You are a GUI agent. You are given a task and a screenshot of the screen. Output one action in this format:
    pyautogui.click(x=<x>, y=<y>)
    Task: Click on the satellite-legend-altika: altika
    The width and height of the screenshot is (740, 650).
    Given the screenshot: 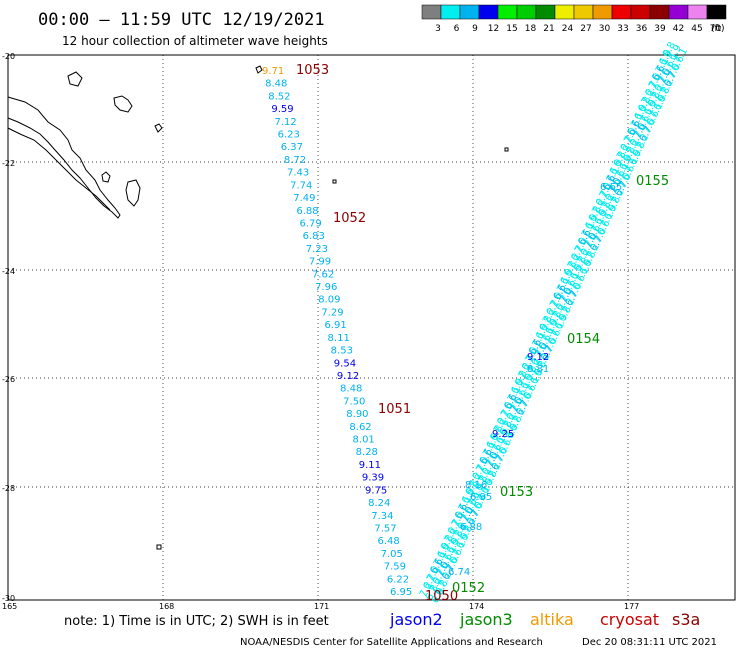 What is the action you would take?
    pyautogui.click(x=552, y=619)
    